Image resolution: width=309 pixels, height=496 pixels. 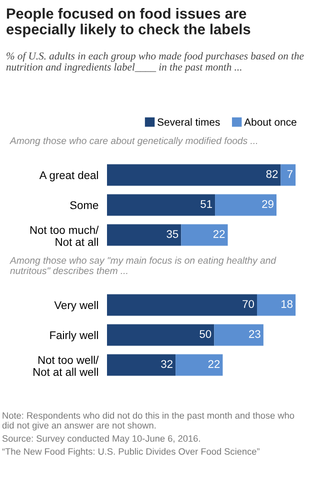 What do you see at coordinates (189, 122) in the screenshot?
I see `legend-label: Several times` at bounding box center [189, 122].